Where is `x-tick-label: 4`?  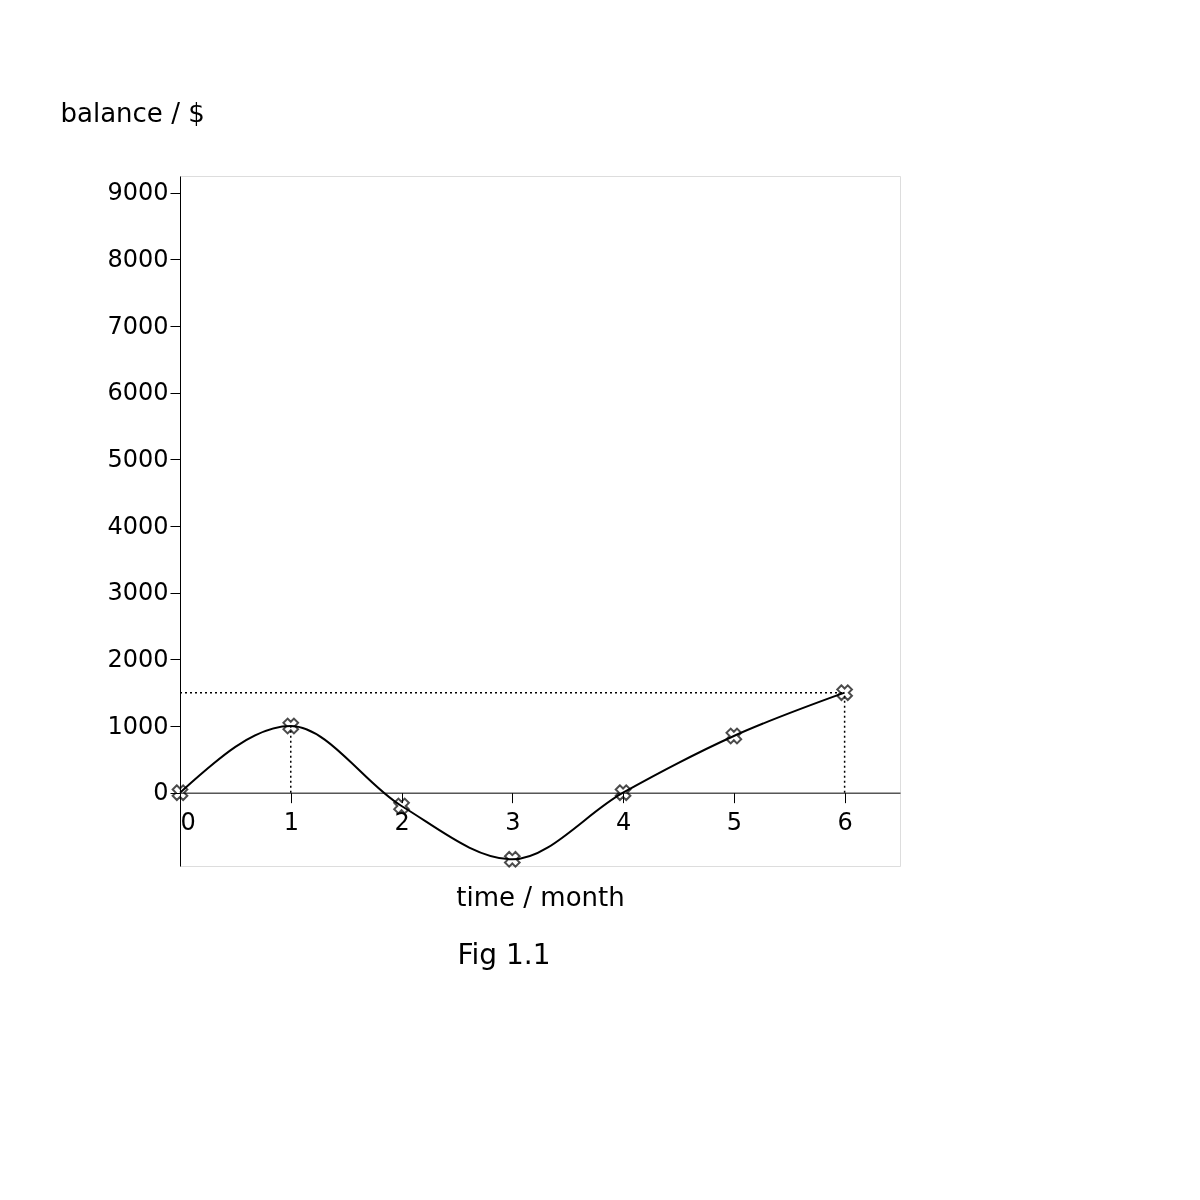
x-tick-label: 4 is located at coordinates (623, 822).